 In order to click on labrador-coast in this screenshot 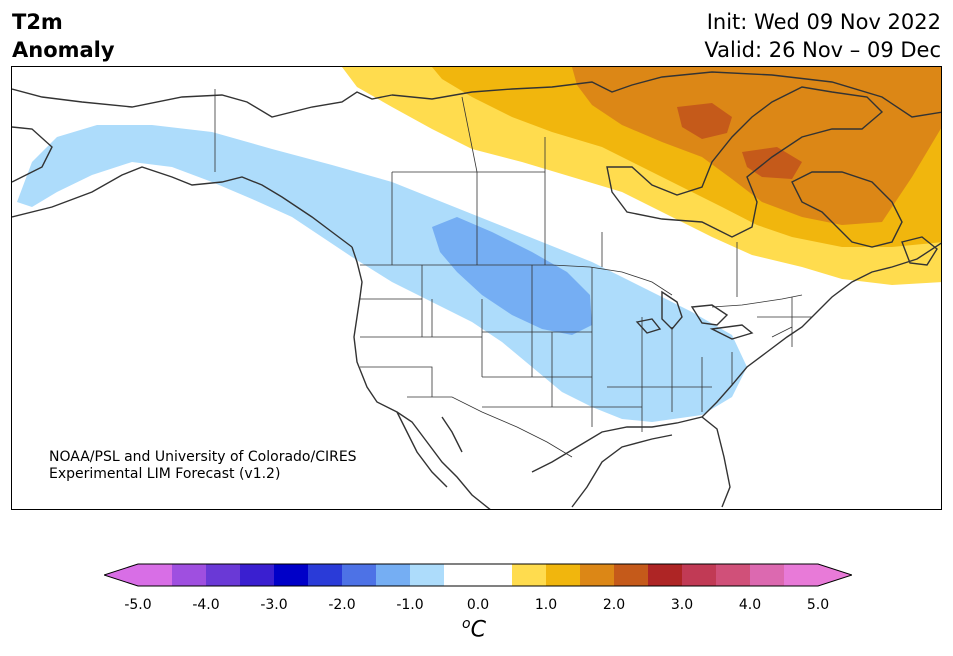, I will do `click(847, 209)`.